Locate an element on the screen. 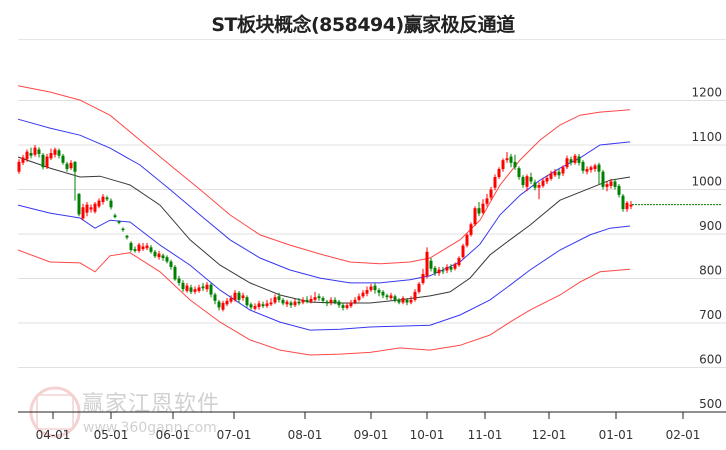 This screenshot has width=726, height=450. y-tick-label: 1000 is located at coordinates (706, 182).